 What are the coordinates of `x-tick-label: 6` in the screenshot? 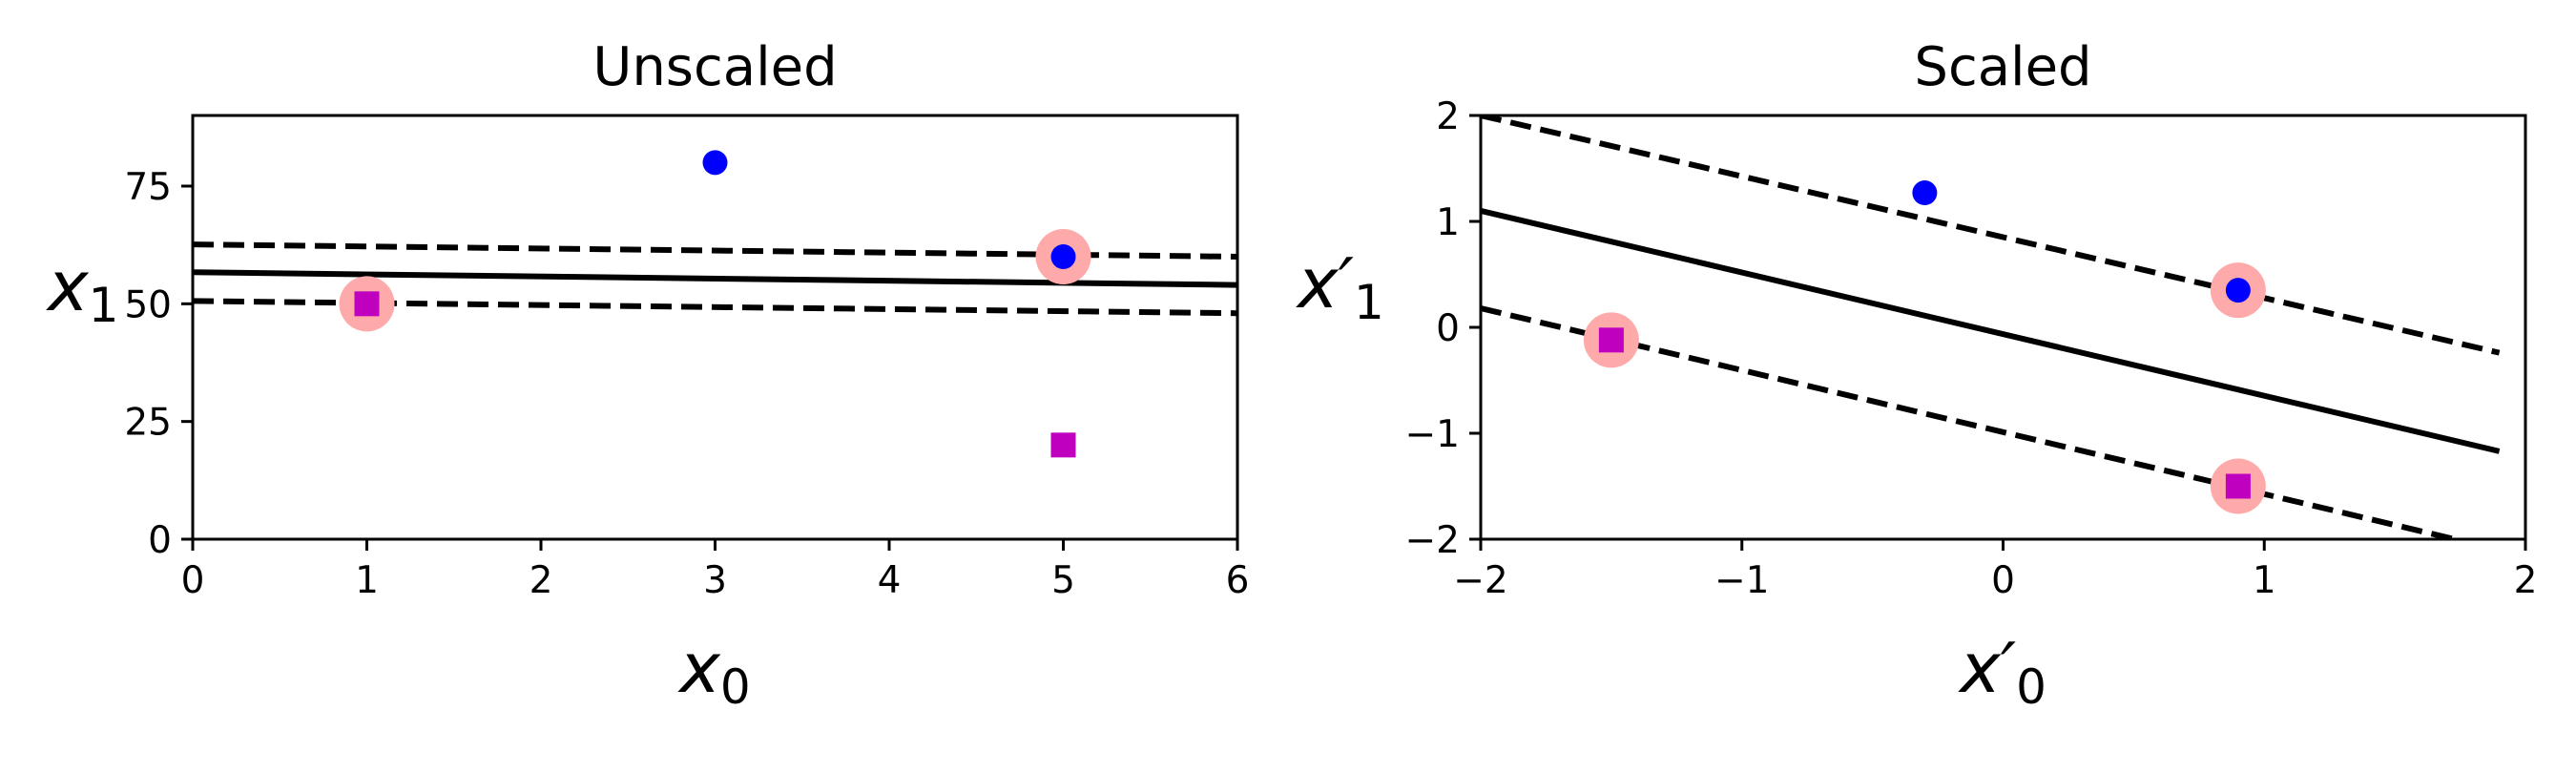 It's located at (1238, 580).